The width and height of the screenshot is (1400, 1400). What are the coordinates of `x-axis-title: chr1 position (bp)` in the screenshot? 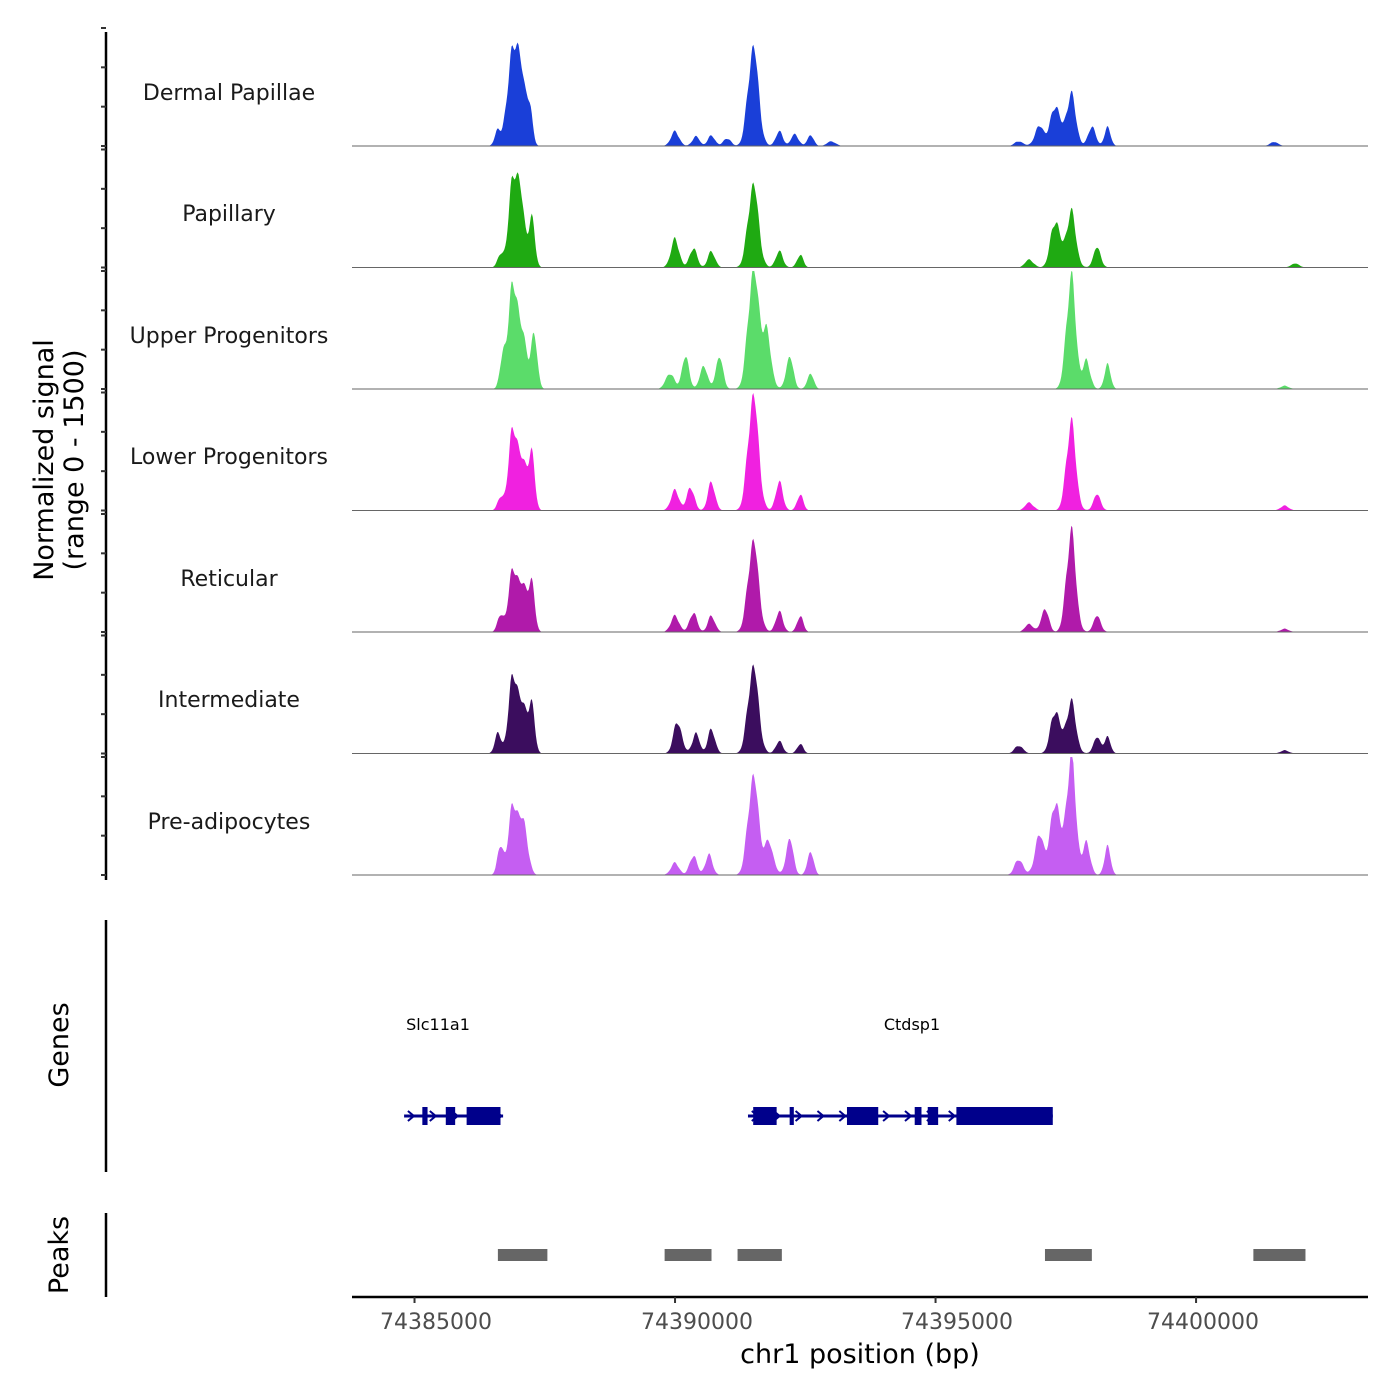 It's located at (860, 1354).